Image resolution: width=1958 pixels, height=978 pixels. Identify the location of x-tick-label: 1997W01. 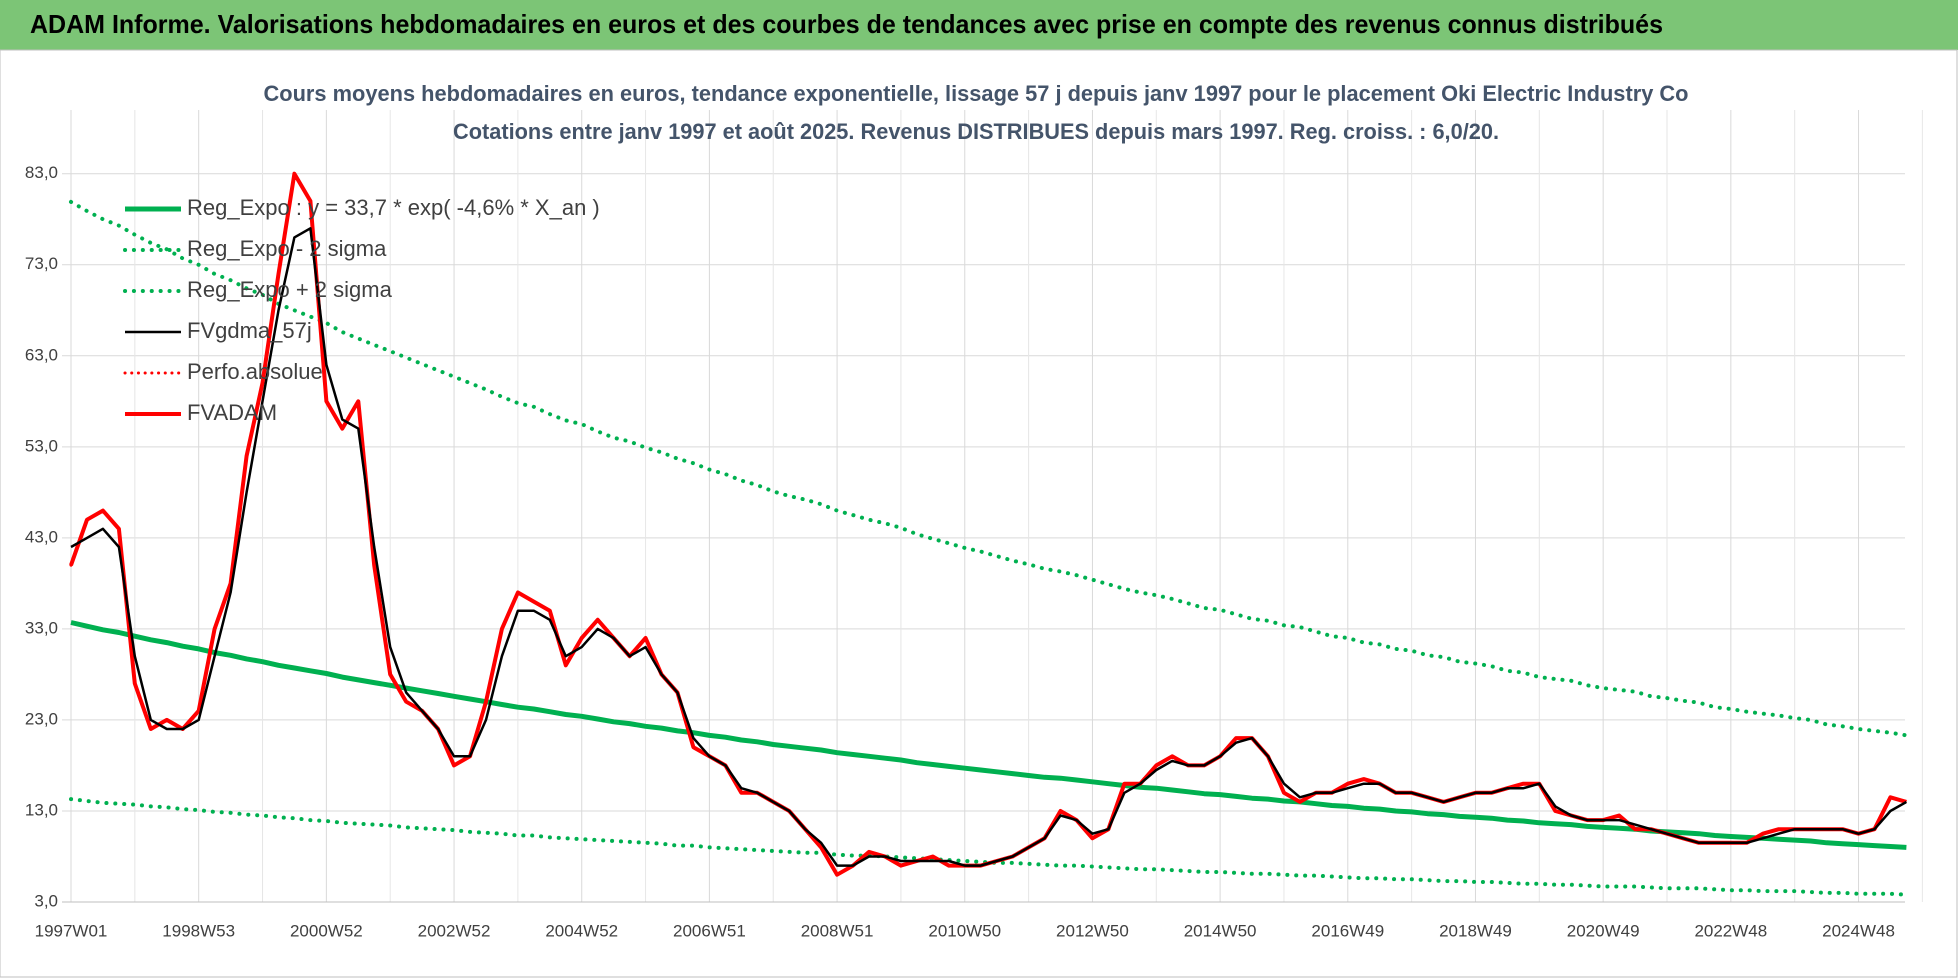
(71, 930).